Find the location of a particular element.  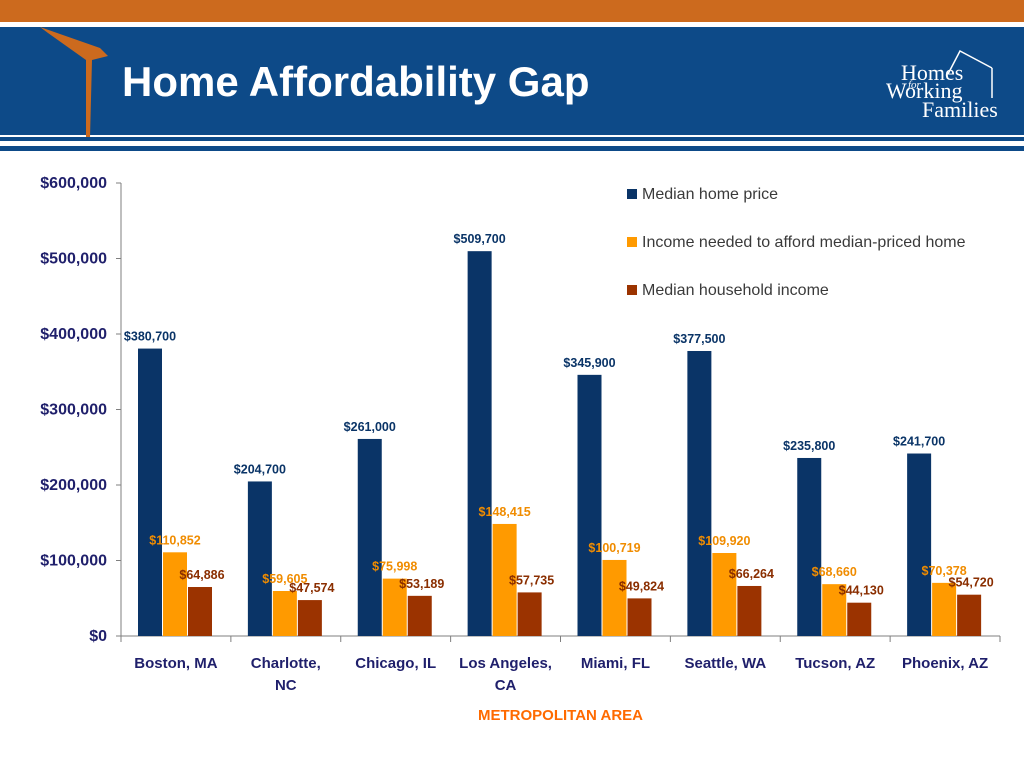

header-band is located at coordinates (512, 81).